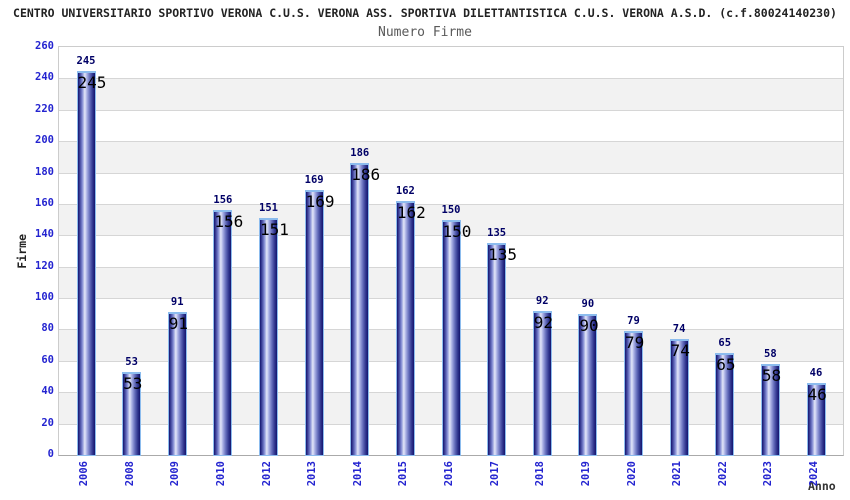 The image size is (850, 500). Describe the element at coordinates (725, 404) in the screenshot. I see `bar-2022: 65` at that location.